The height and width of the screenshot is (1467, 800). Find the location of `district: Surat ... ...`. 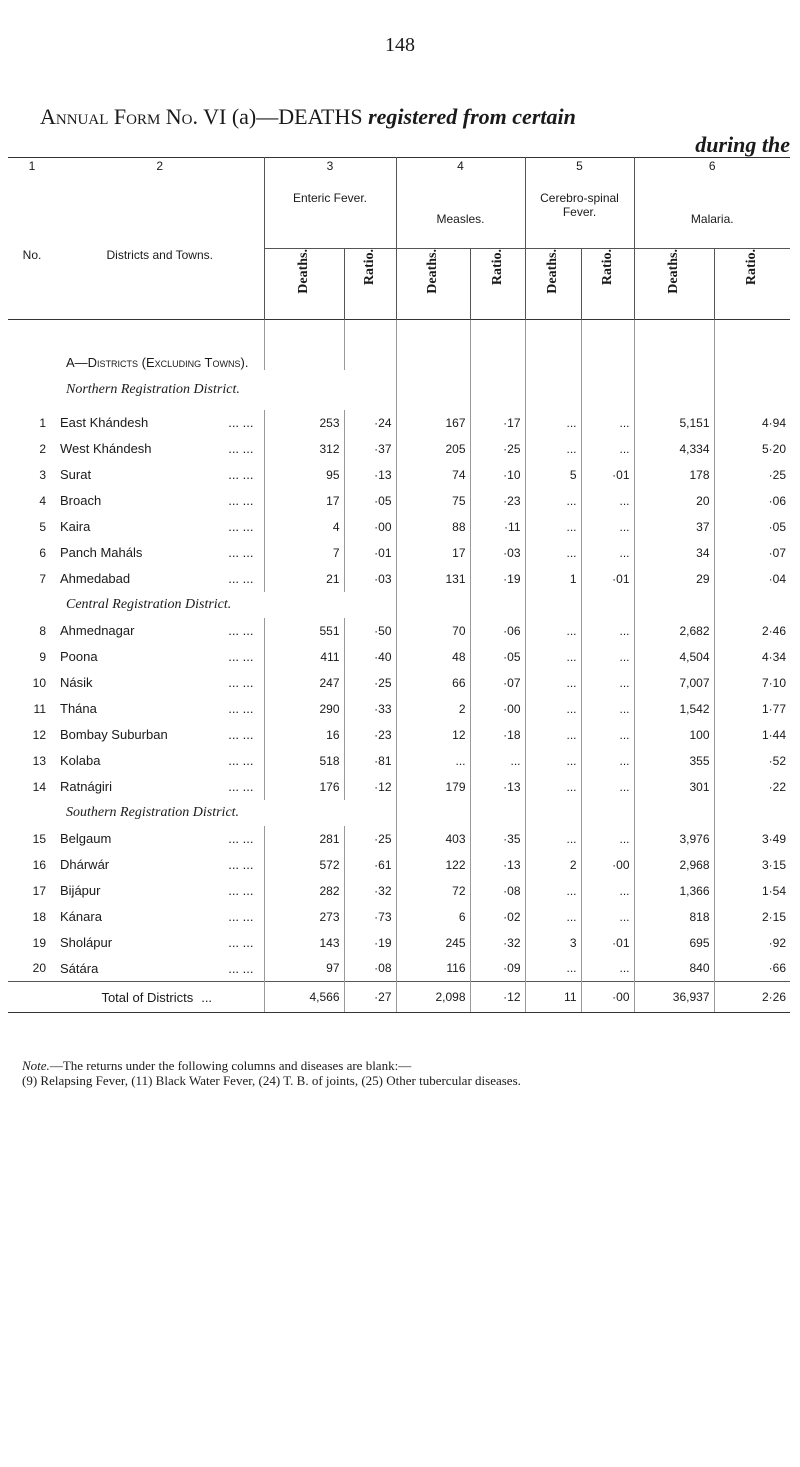

district: Surat ... ... is located at coordinates (160, 474).